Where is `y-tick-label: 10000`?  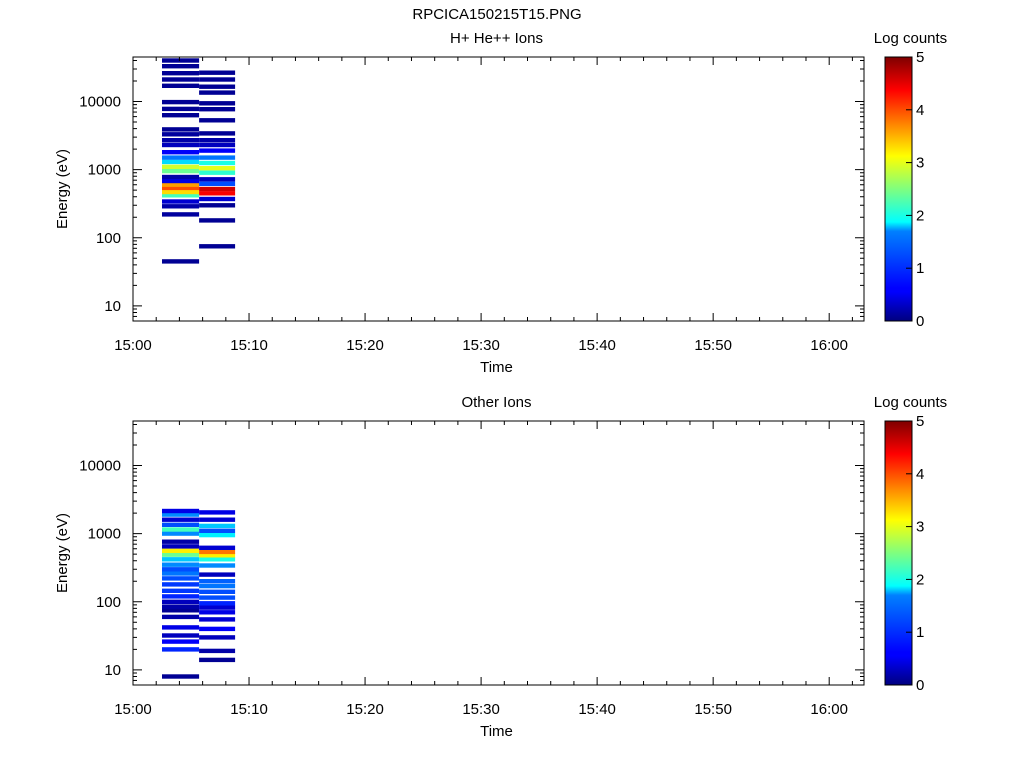
y-tick-label: 10000 is located at coordinates (100, 466).